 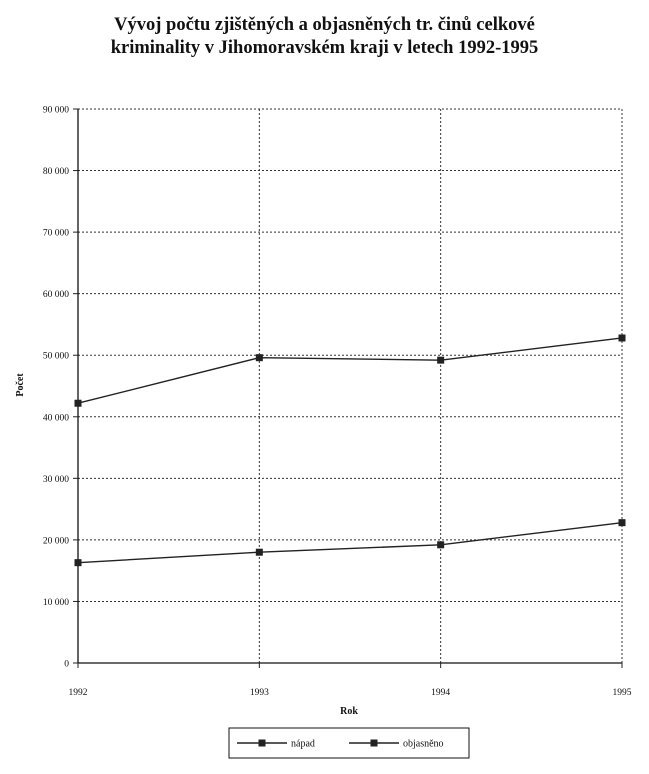 I want to click on x-axis-label: Rok, so click(x=349, y=711).